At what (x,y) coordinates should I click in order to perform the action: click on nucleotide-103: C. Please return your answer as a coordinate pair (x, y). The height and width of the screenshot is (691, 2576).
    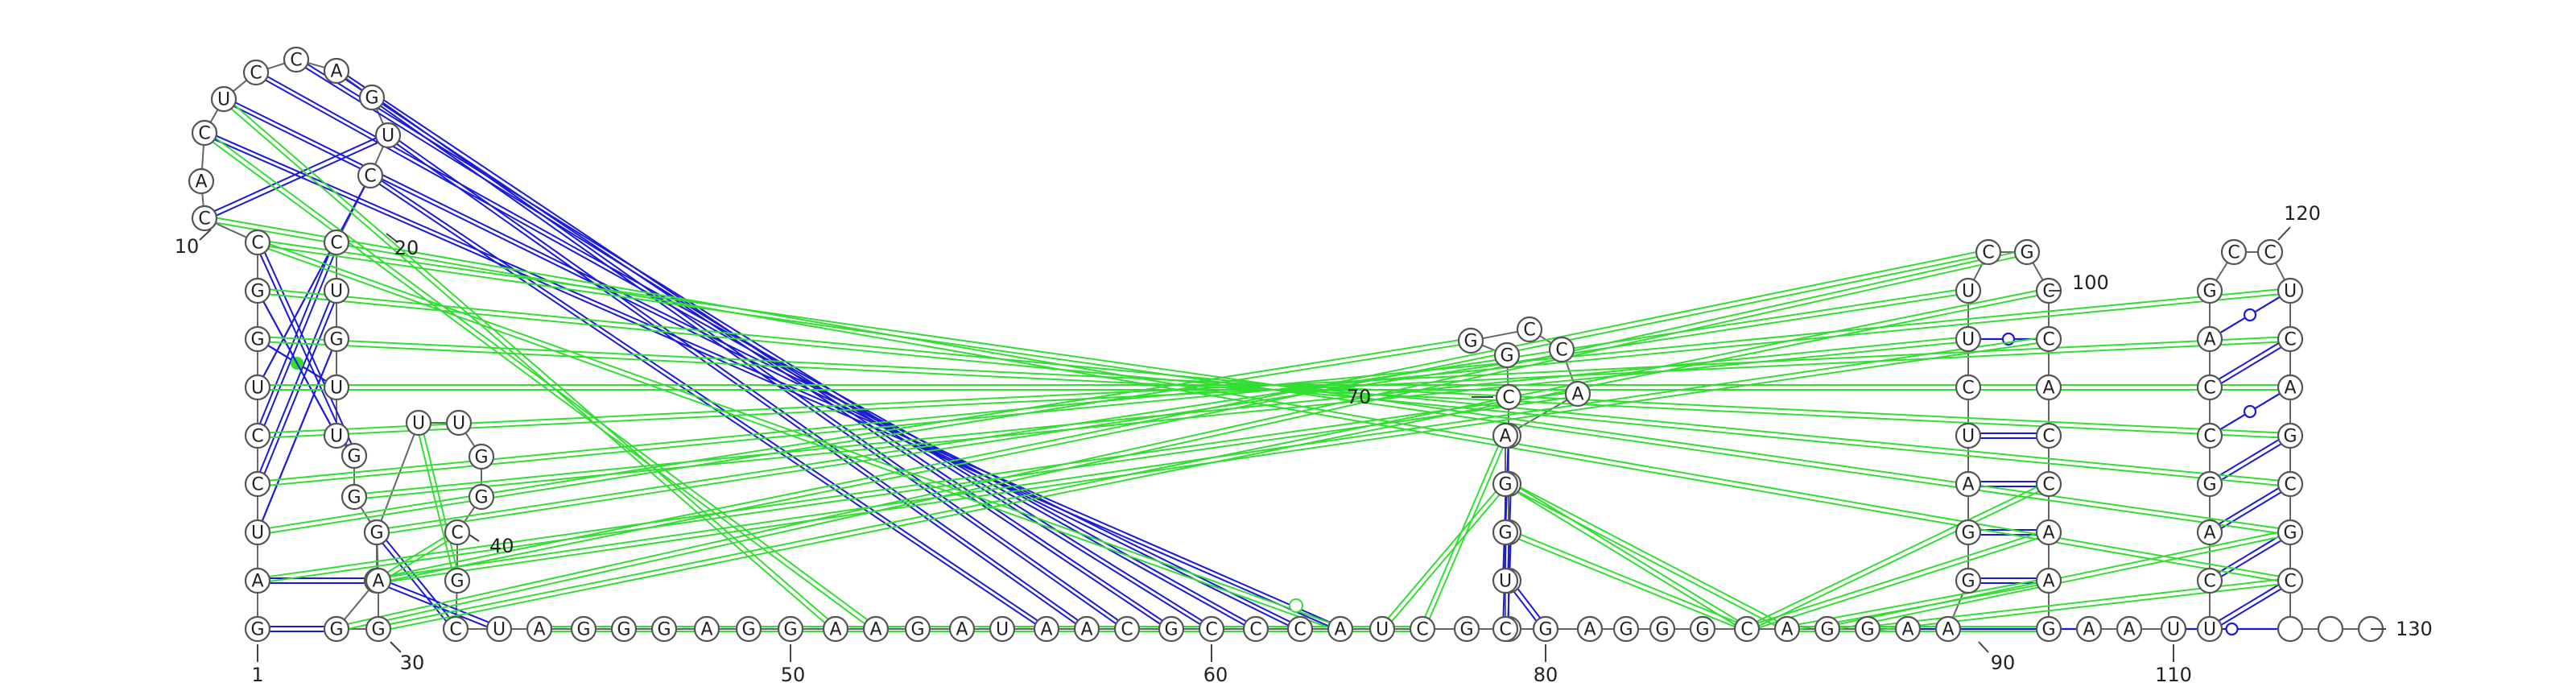
    Looking at the image, I should click on (2048, 435).